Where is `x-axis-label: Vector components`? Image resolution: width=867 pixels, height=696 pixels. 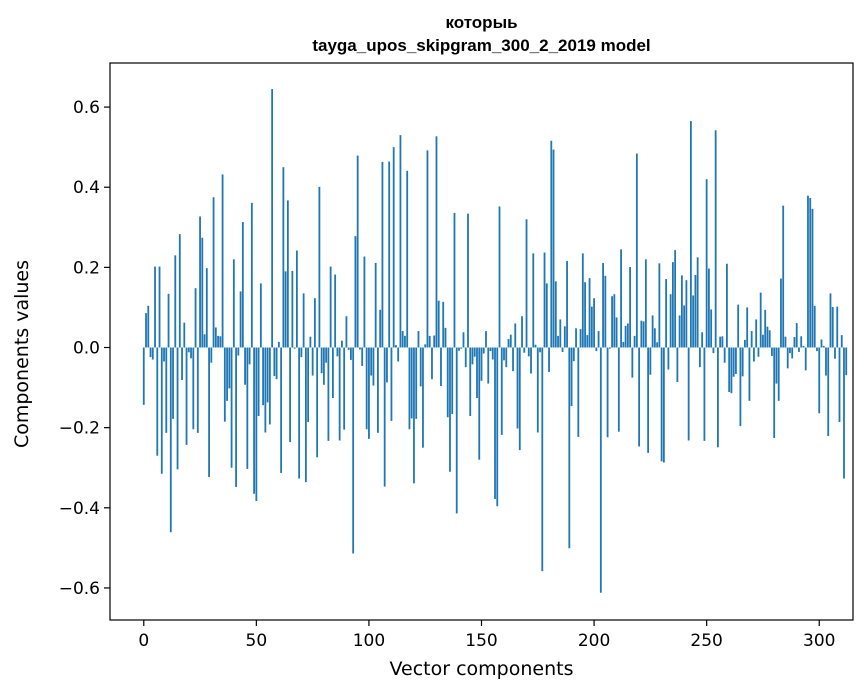
x-axis-label: Vector components is located at coordinates (481, 669).